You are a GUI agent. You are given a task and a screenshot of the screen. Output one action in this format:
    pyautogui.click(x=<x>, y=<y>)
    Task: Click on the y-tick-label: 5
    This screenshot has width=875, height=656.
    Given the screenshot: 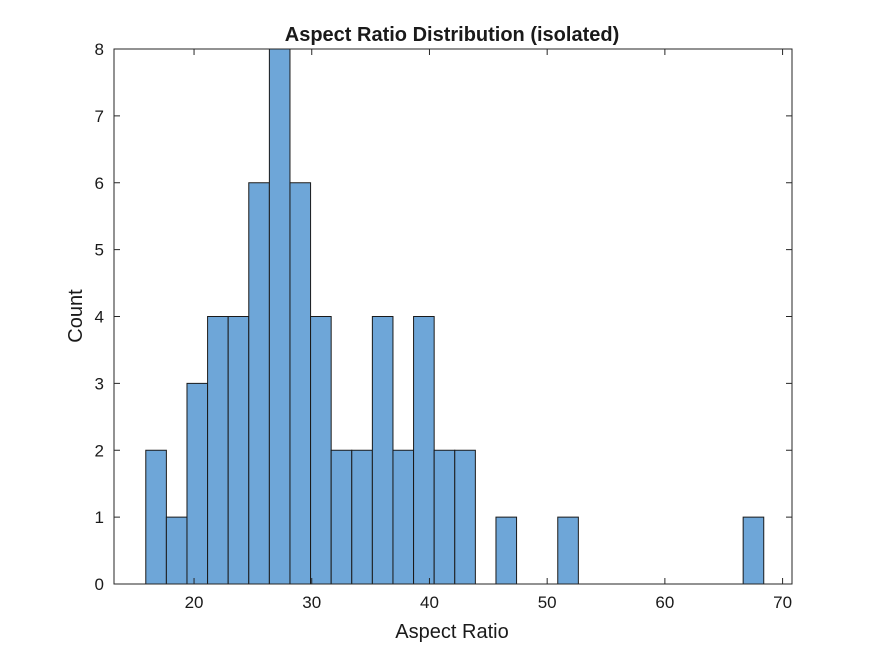 What is the action you would take?
    pyautogui.click(x=99, y=250)
    